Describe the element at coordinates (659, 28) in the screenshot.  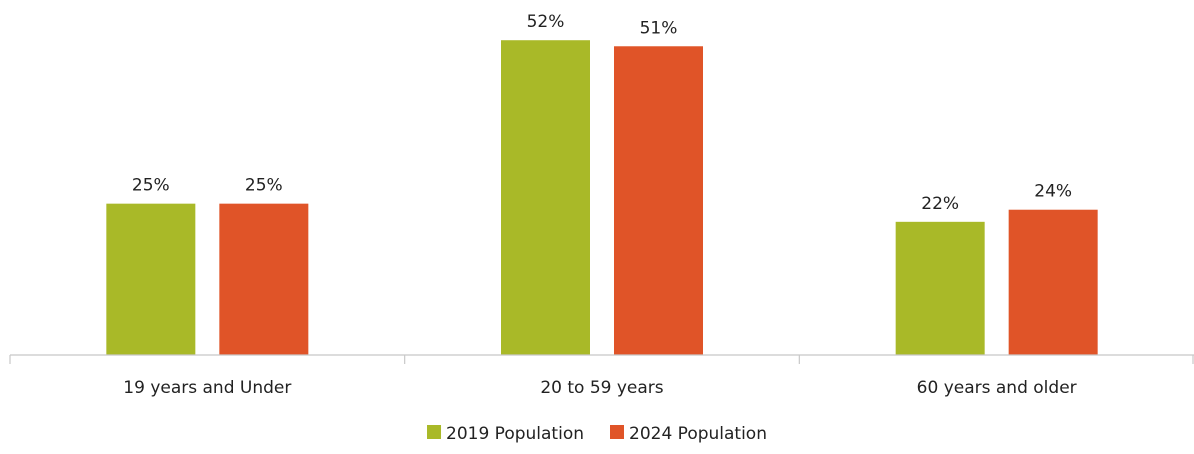
I see `data-label-2024-population-20-to-59-years: 51%` at that location.